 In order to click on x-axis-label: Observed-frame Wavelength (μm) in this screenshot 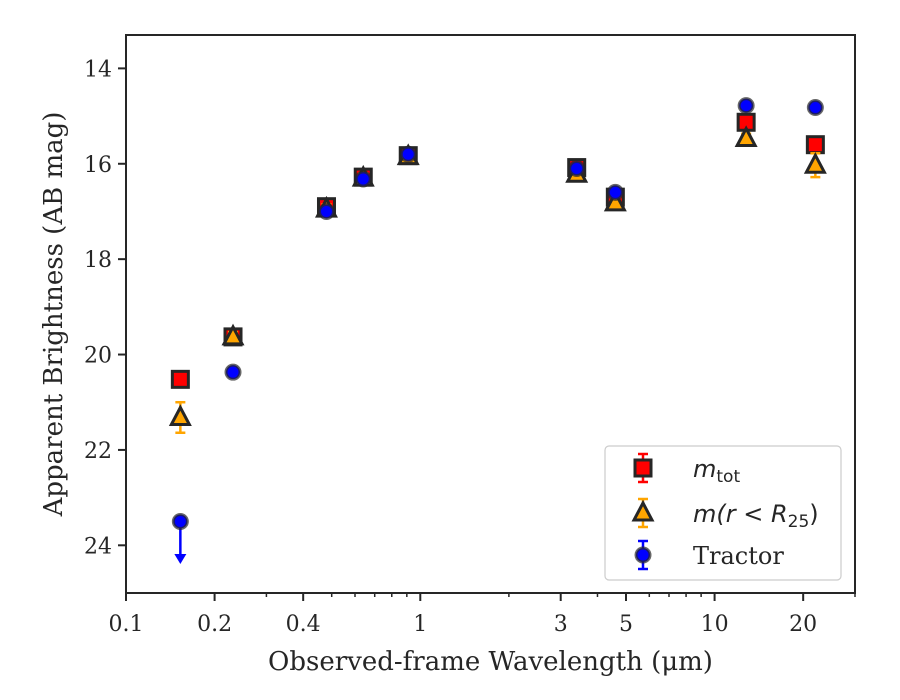, I will do `click(490, 662)`.